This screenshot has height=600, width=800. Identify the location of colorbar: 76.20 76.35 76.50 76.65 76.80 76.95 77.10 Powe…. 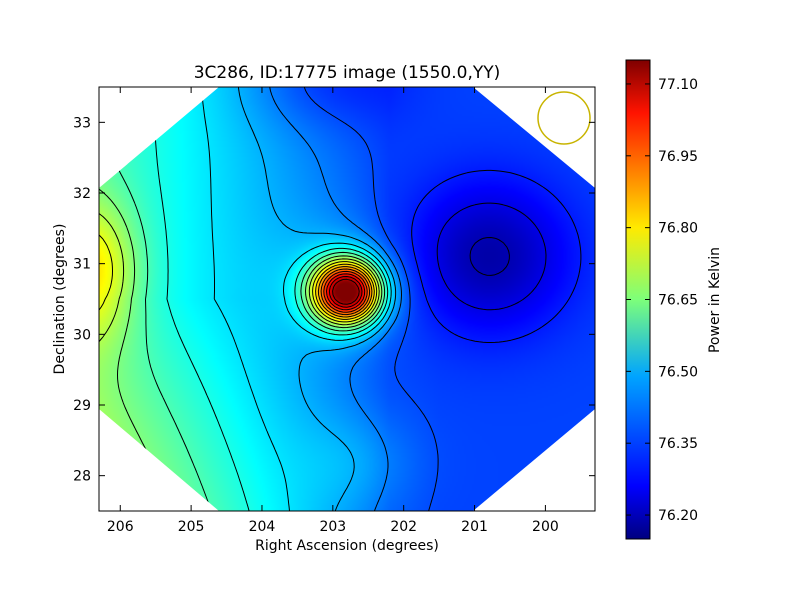
(674, 299).